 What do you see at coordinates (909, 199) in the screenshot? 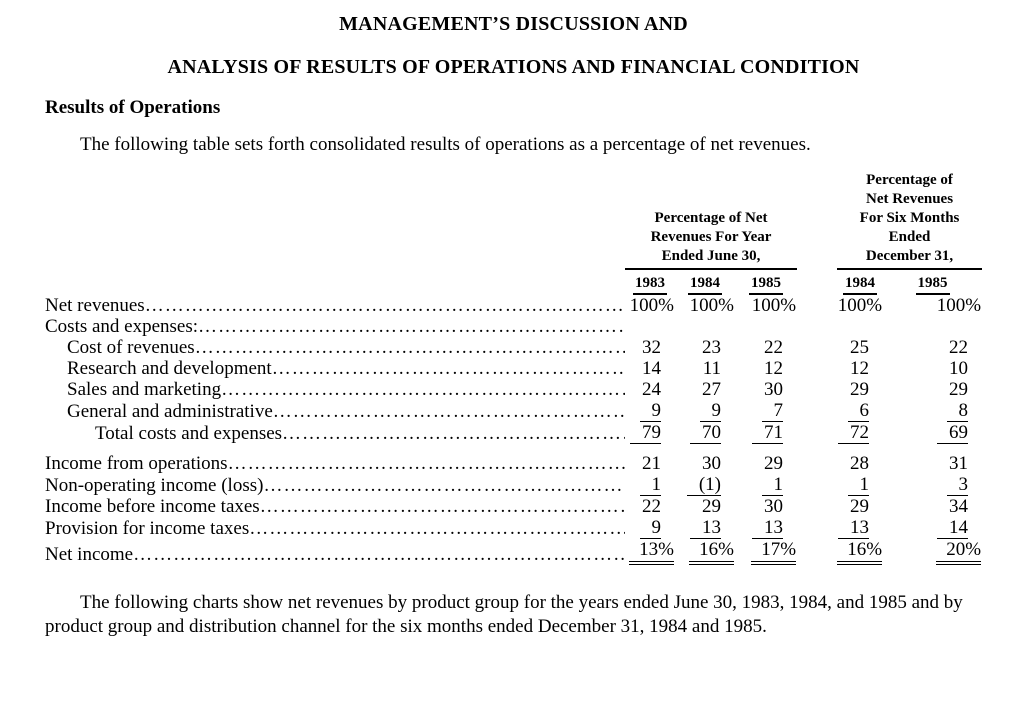
I see `six-months-header-line: Net Revenues` at bounding box center [909, 199].